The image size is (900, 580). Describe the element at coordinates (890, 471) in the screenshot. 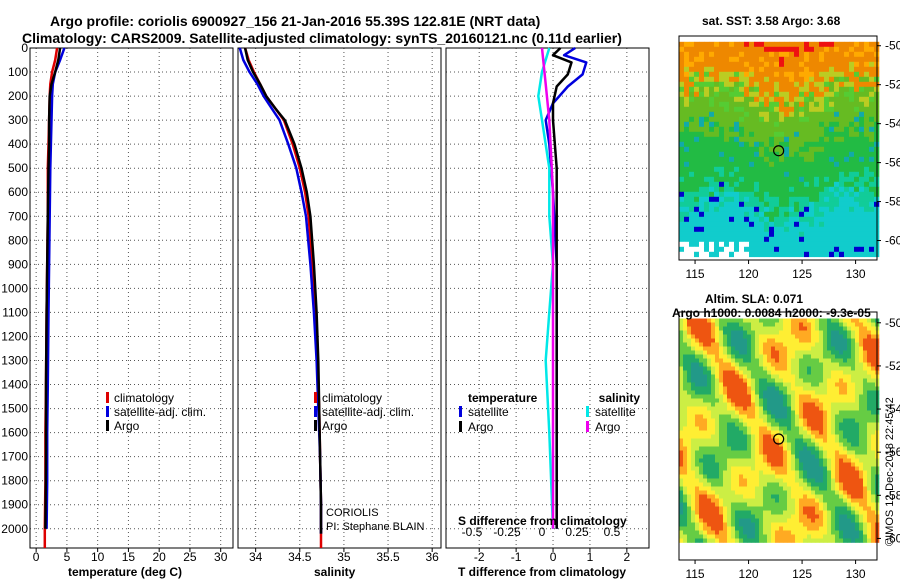

I see `imos-watermark: ©IMOS 12-Dec-2018 22:45:42` at that location.